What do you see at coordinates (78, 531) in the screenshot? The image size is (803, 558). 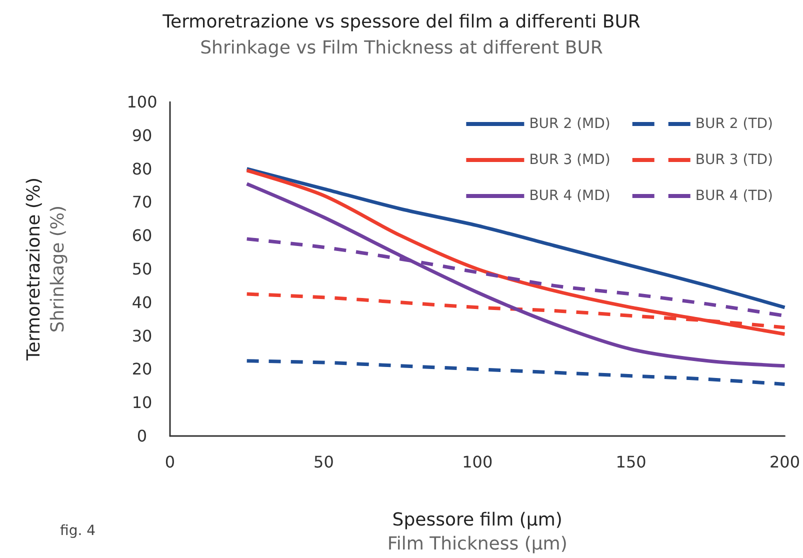 I see `caption: fig. 4` at bounding box center [78, 531].